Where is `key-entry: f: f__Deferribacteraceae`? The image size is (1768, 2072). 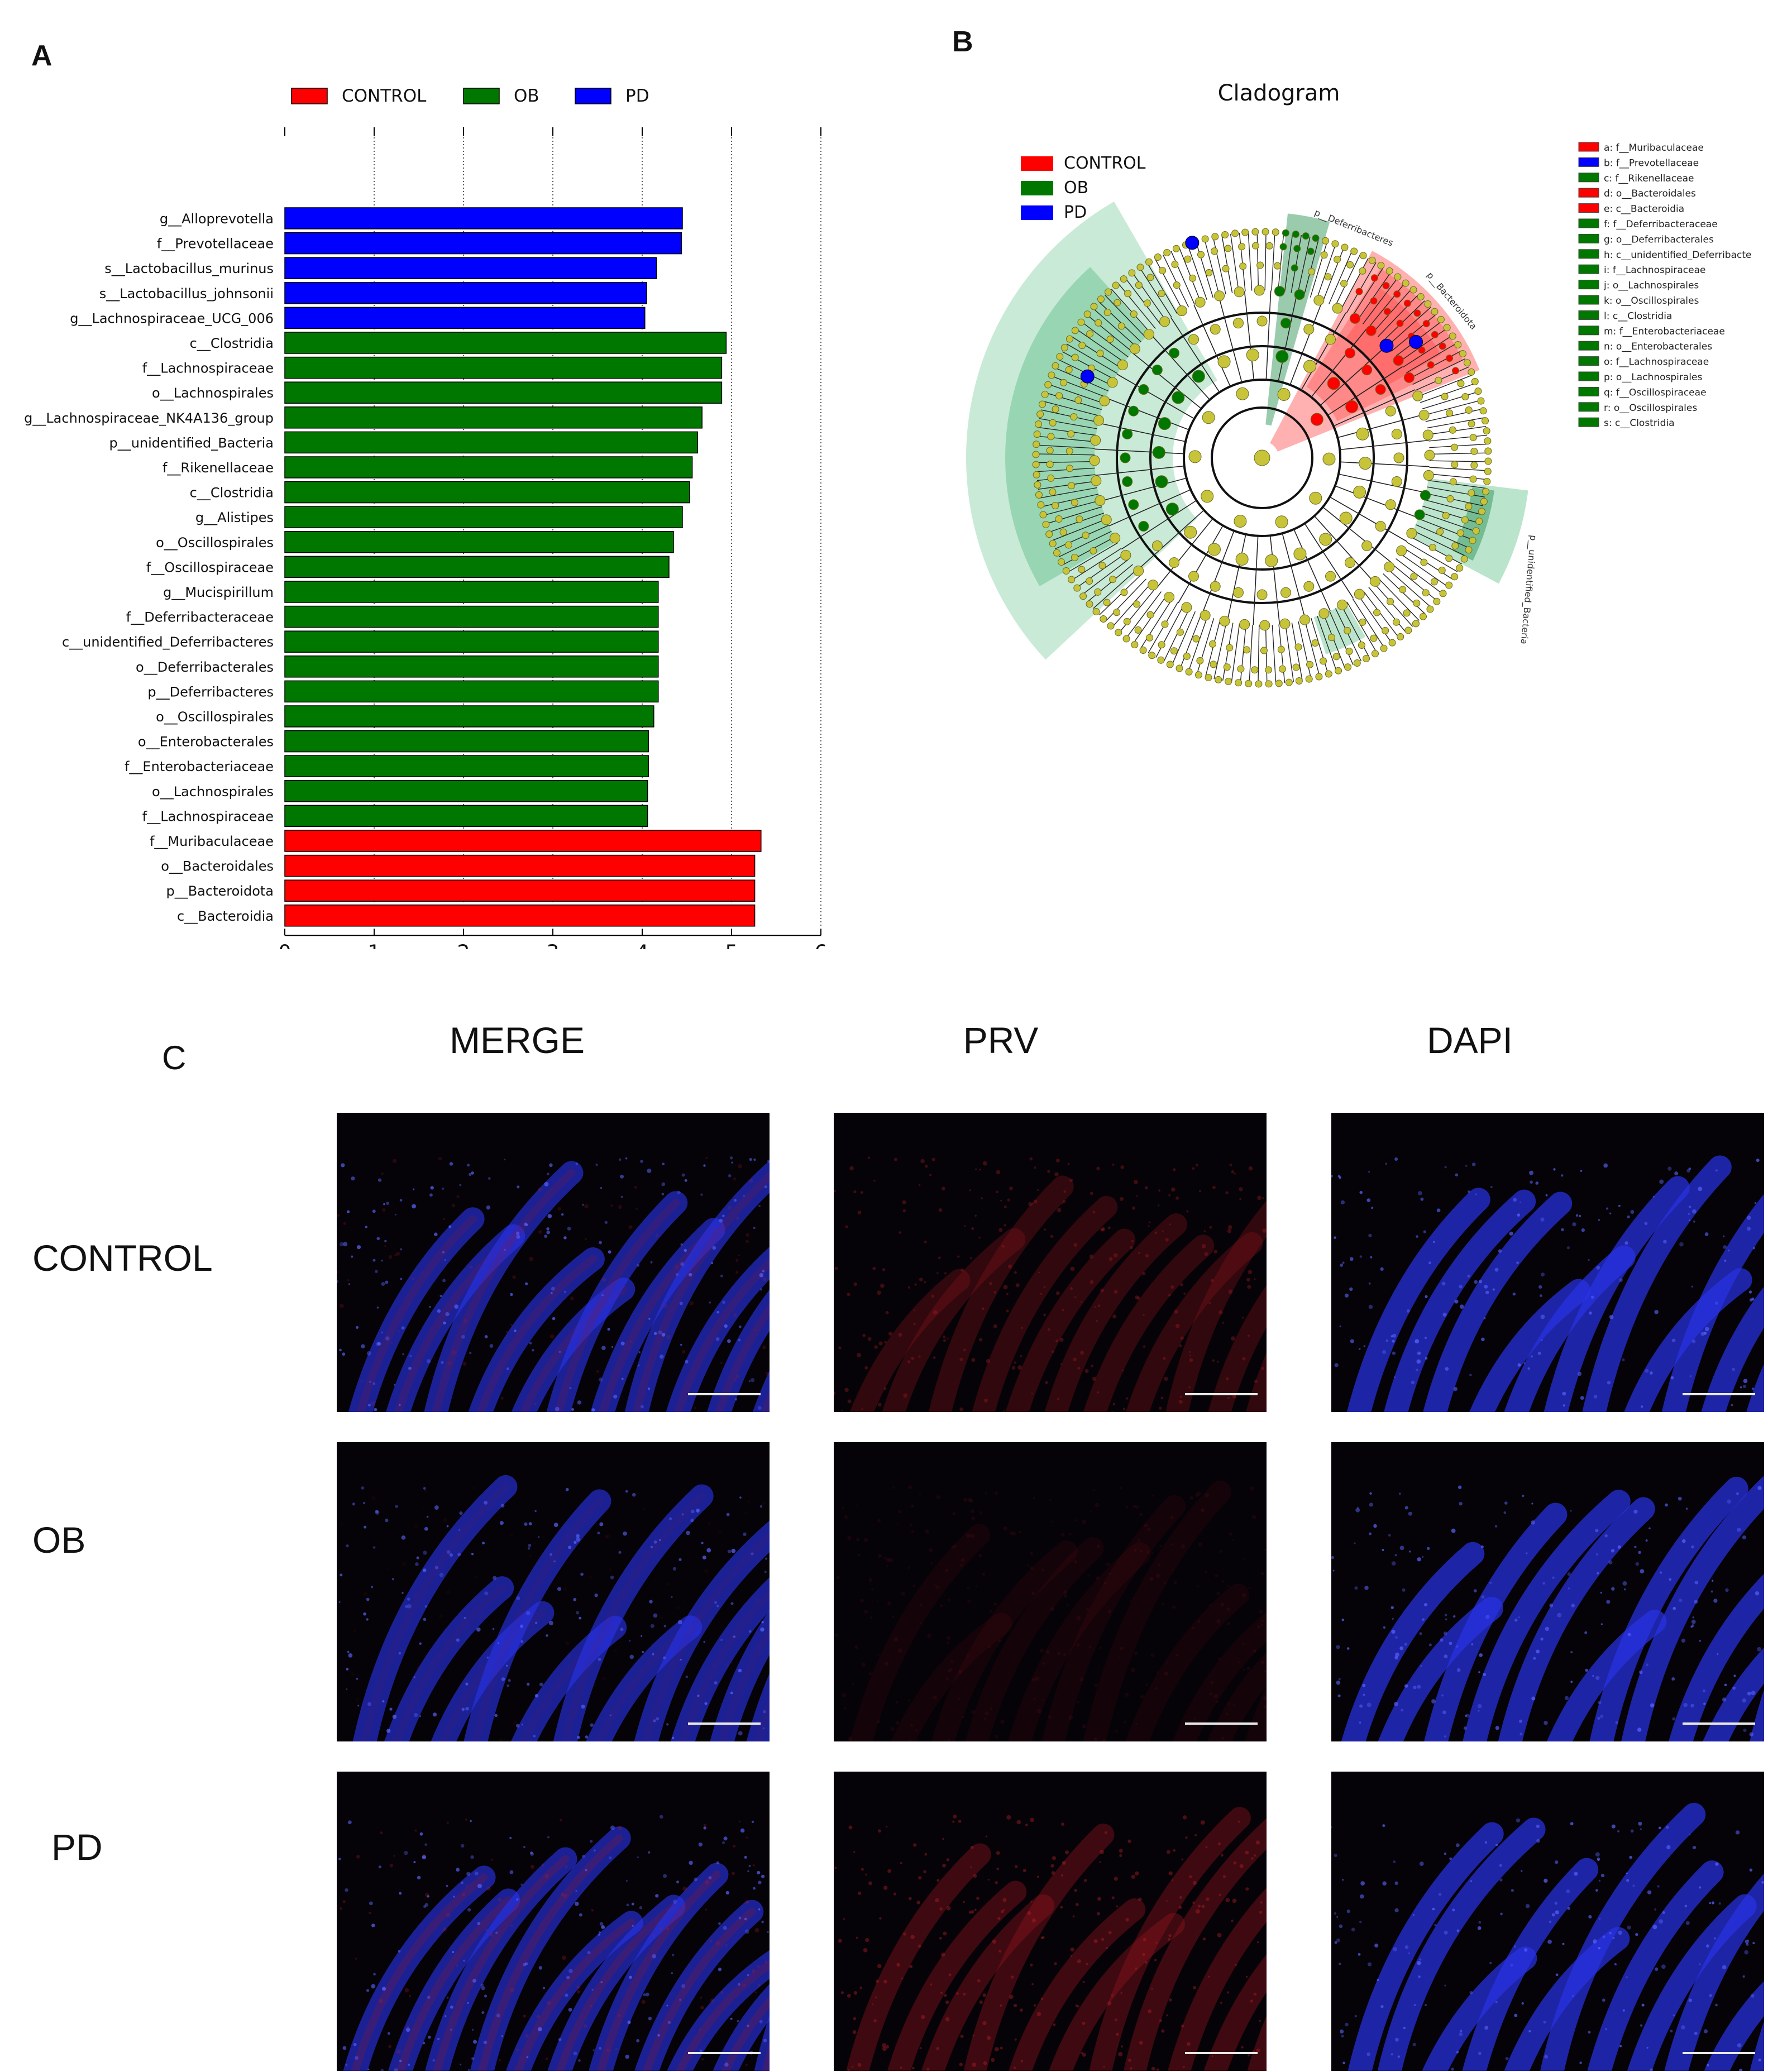 key-entry: f: f__Deferribacteraceae is located at coordinates (1661, 224).